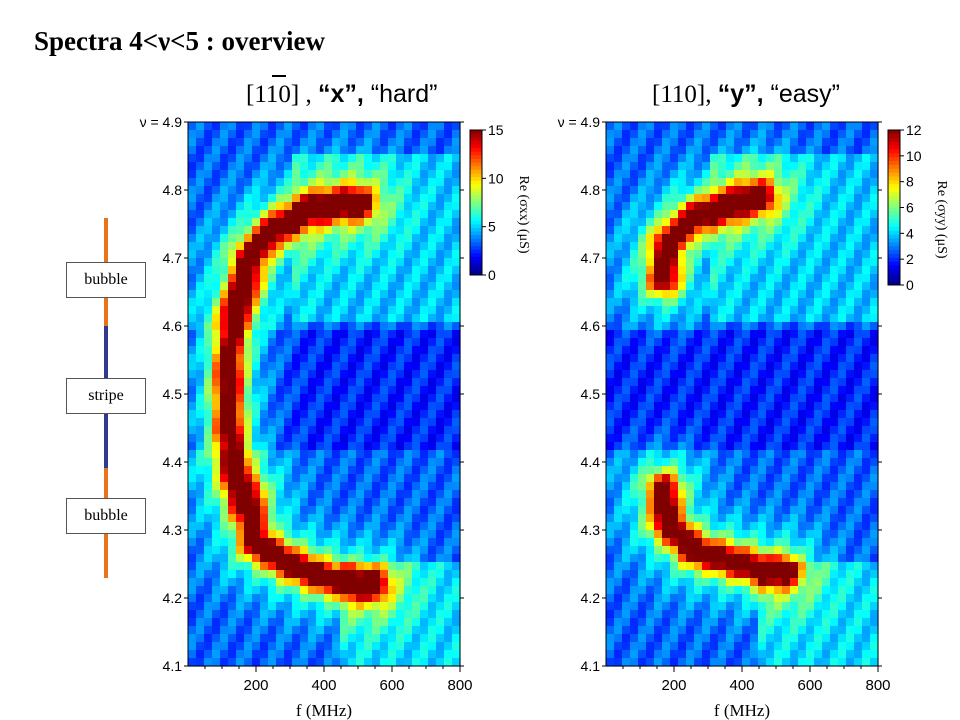  Describe the element at coordinates (476, 248) in the screenshot. I see `colorbar-swatch` at that location.